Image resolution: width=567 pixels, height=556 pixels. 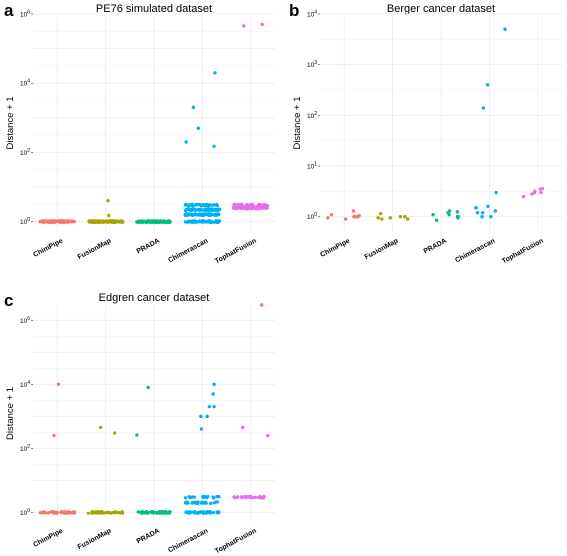 I want to click on x-category-label: TophatFusion, so click(x=236, y=542).